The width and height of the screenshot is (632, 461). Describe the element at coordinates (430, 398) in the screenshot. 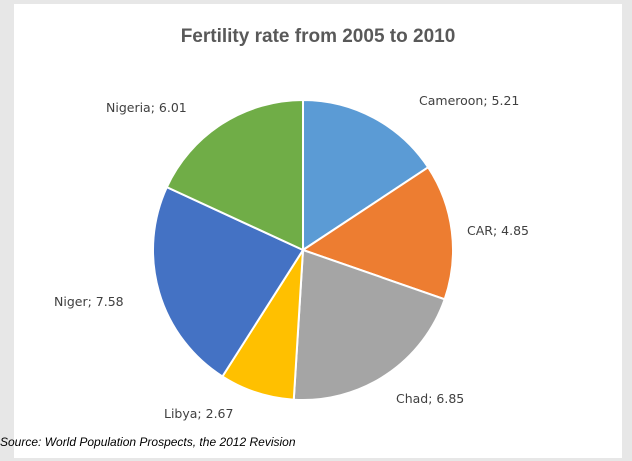

I see `data-label-chad: Chad; 6.85` at that location.